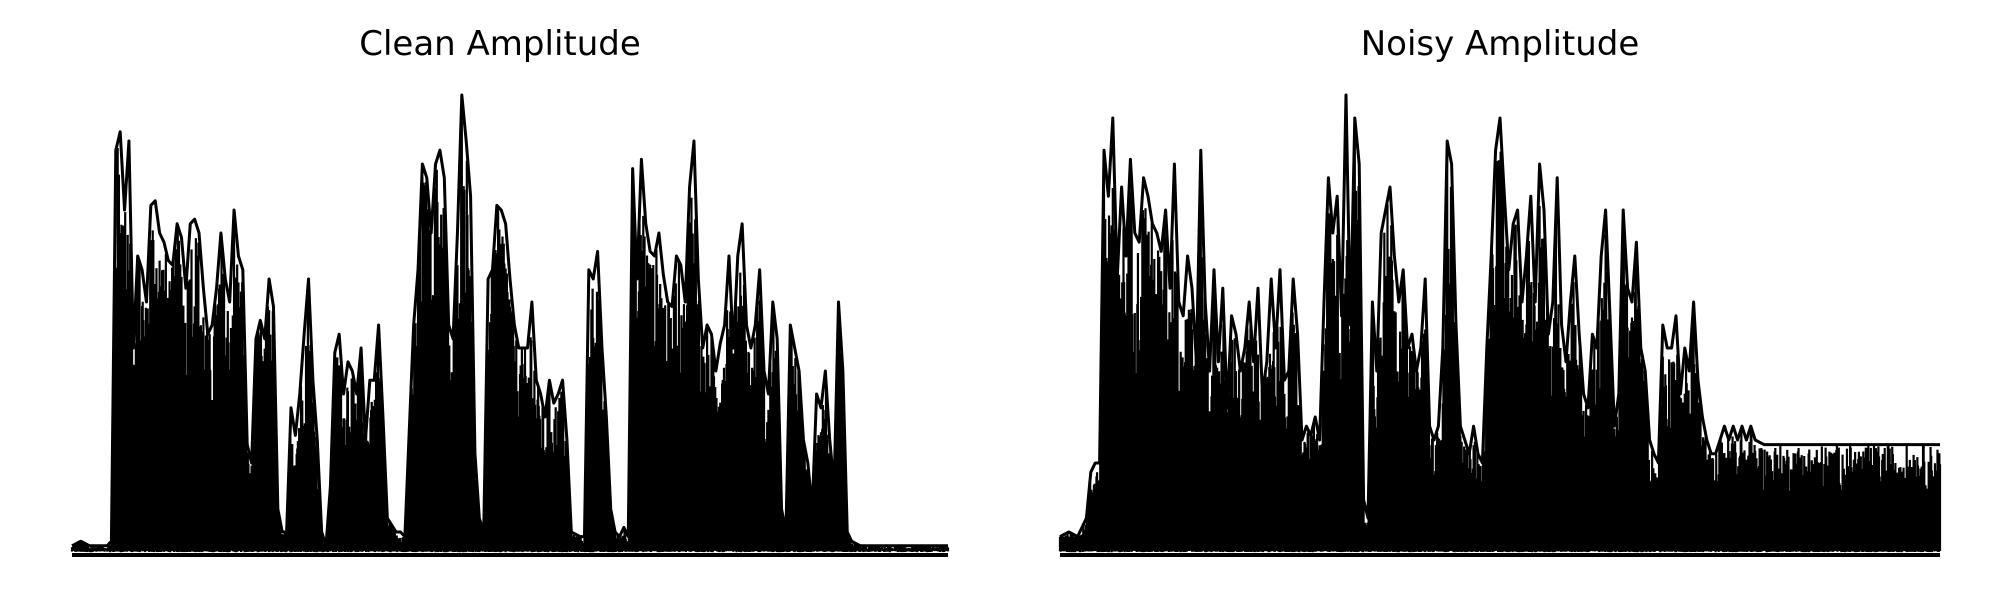 The image size is (2000, 600). Describe the element at coordinates (1500, 44) in the screenshot. I see `chart-title-noisy: Noisy Amplitude` at that location.